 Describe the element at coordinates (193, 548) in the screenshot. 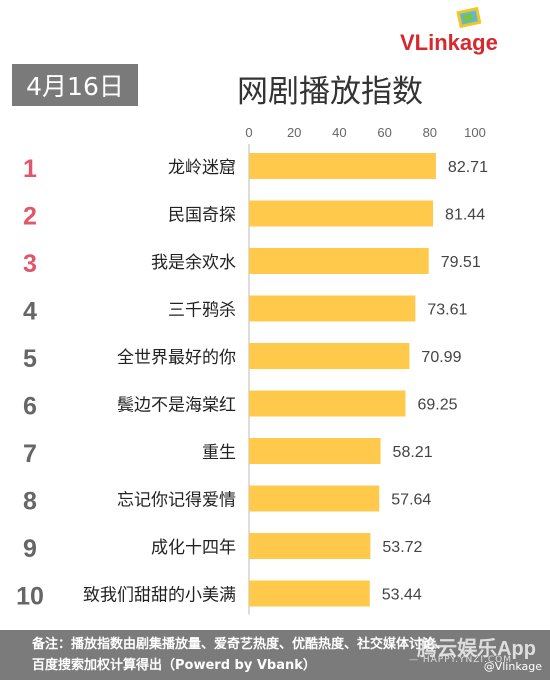

I see `category-label: 成化十四年` at that location.